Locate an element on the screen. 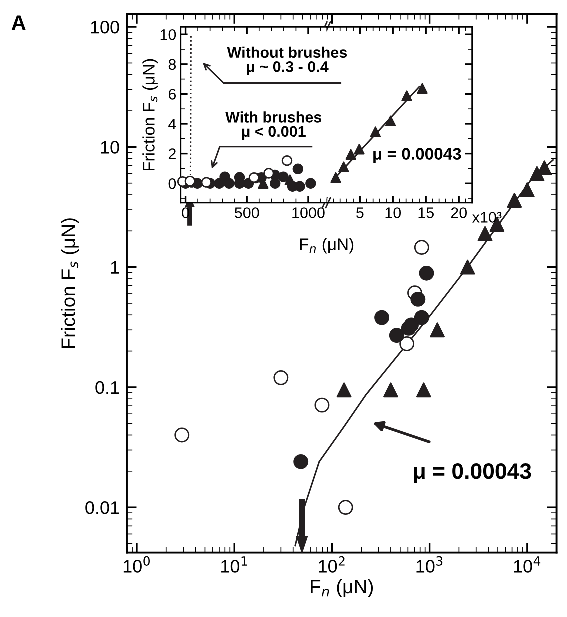 Image resolution: width=567 pixels, height=617 pixels. y-tick-label: 6 is located at coordinates (172, 94).